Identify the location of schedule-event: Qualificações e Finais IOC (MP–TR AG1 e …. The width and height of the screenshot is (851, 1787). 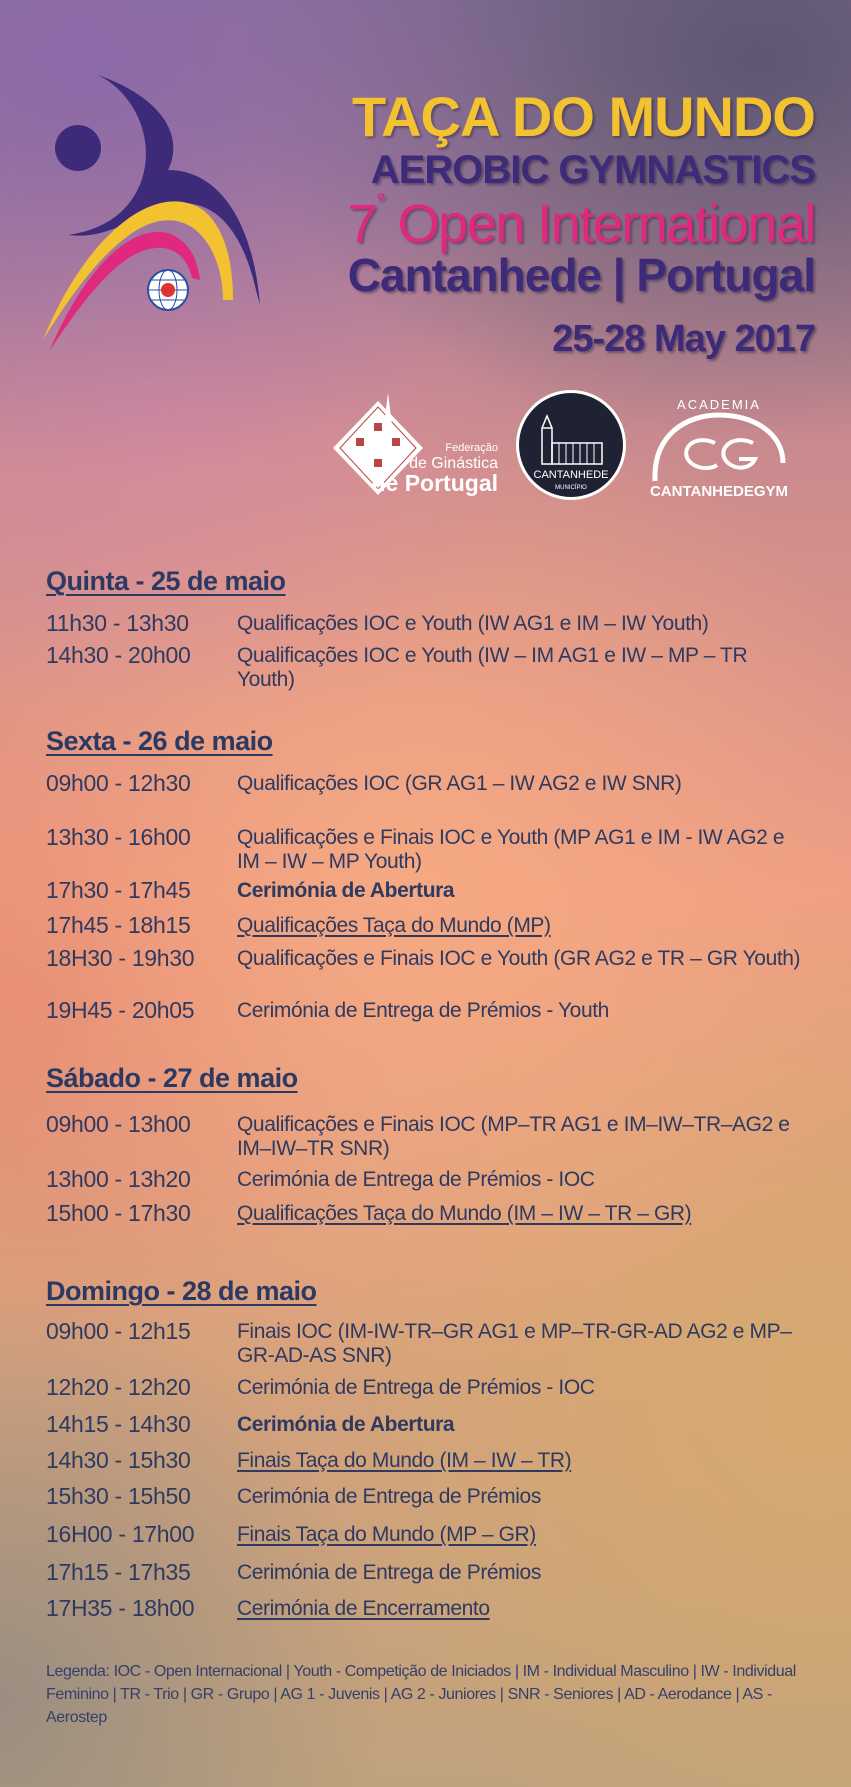
(513, 1136).